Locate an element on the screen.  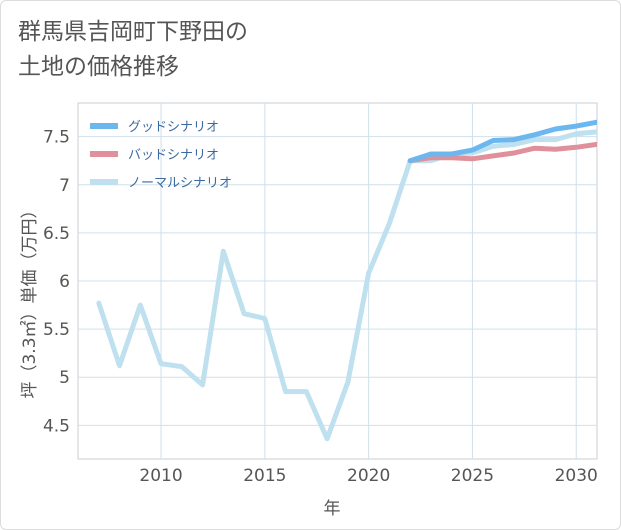
x-tick-label: 2015 is located at coordinates (264, 476).